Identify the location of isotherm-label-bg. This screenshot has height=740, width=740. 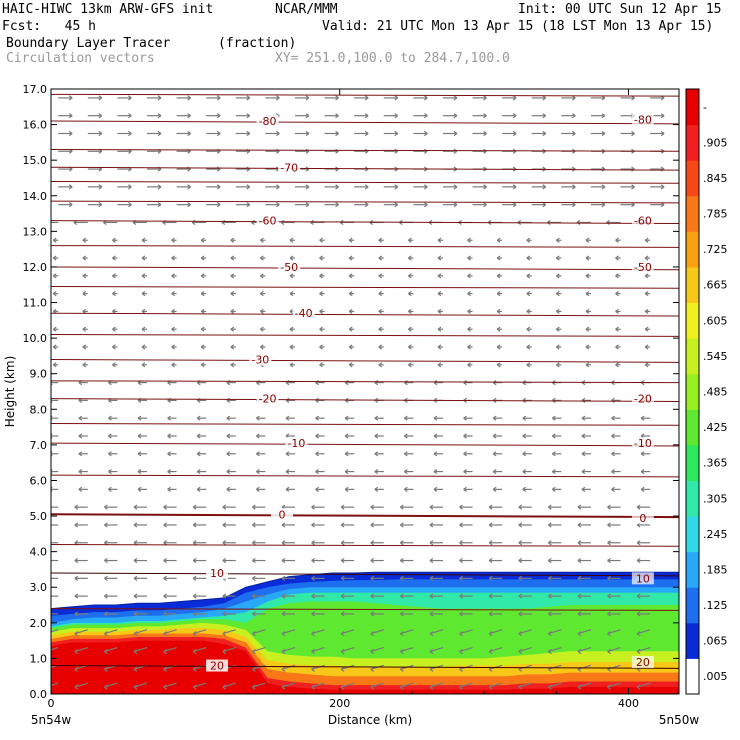
(289, 266).